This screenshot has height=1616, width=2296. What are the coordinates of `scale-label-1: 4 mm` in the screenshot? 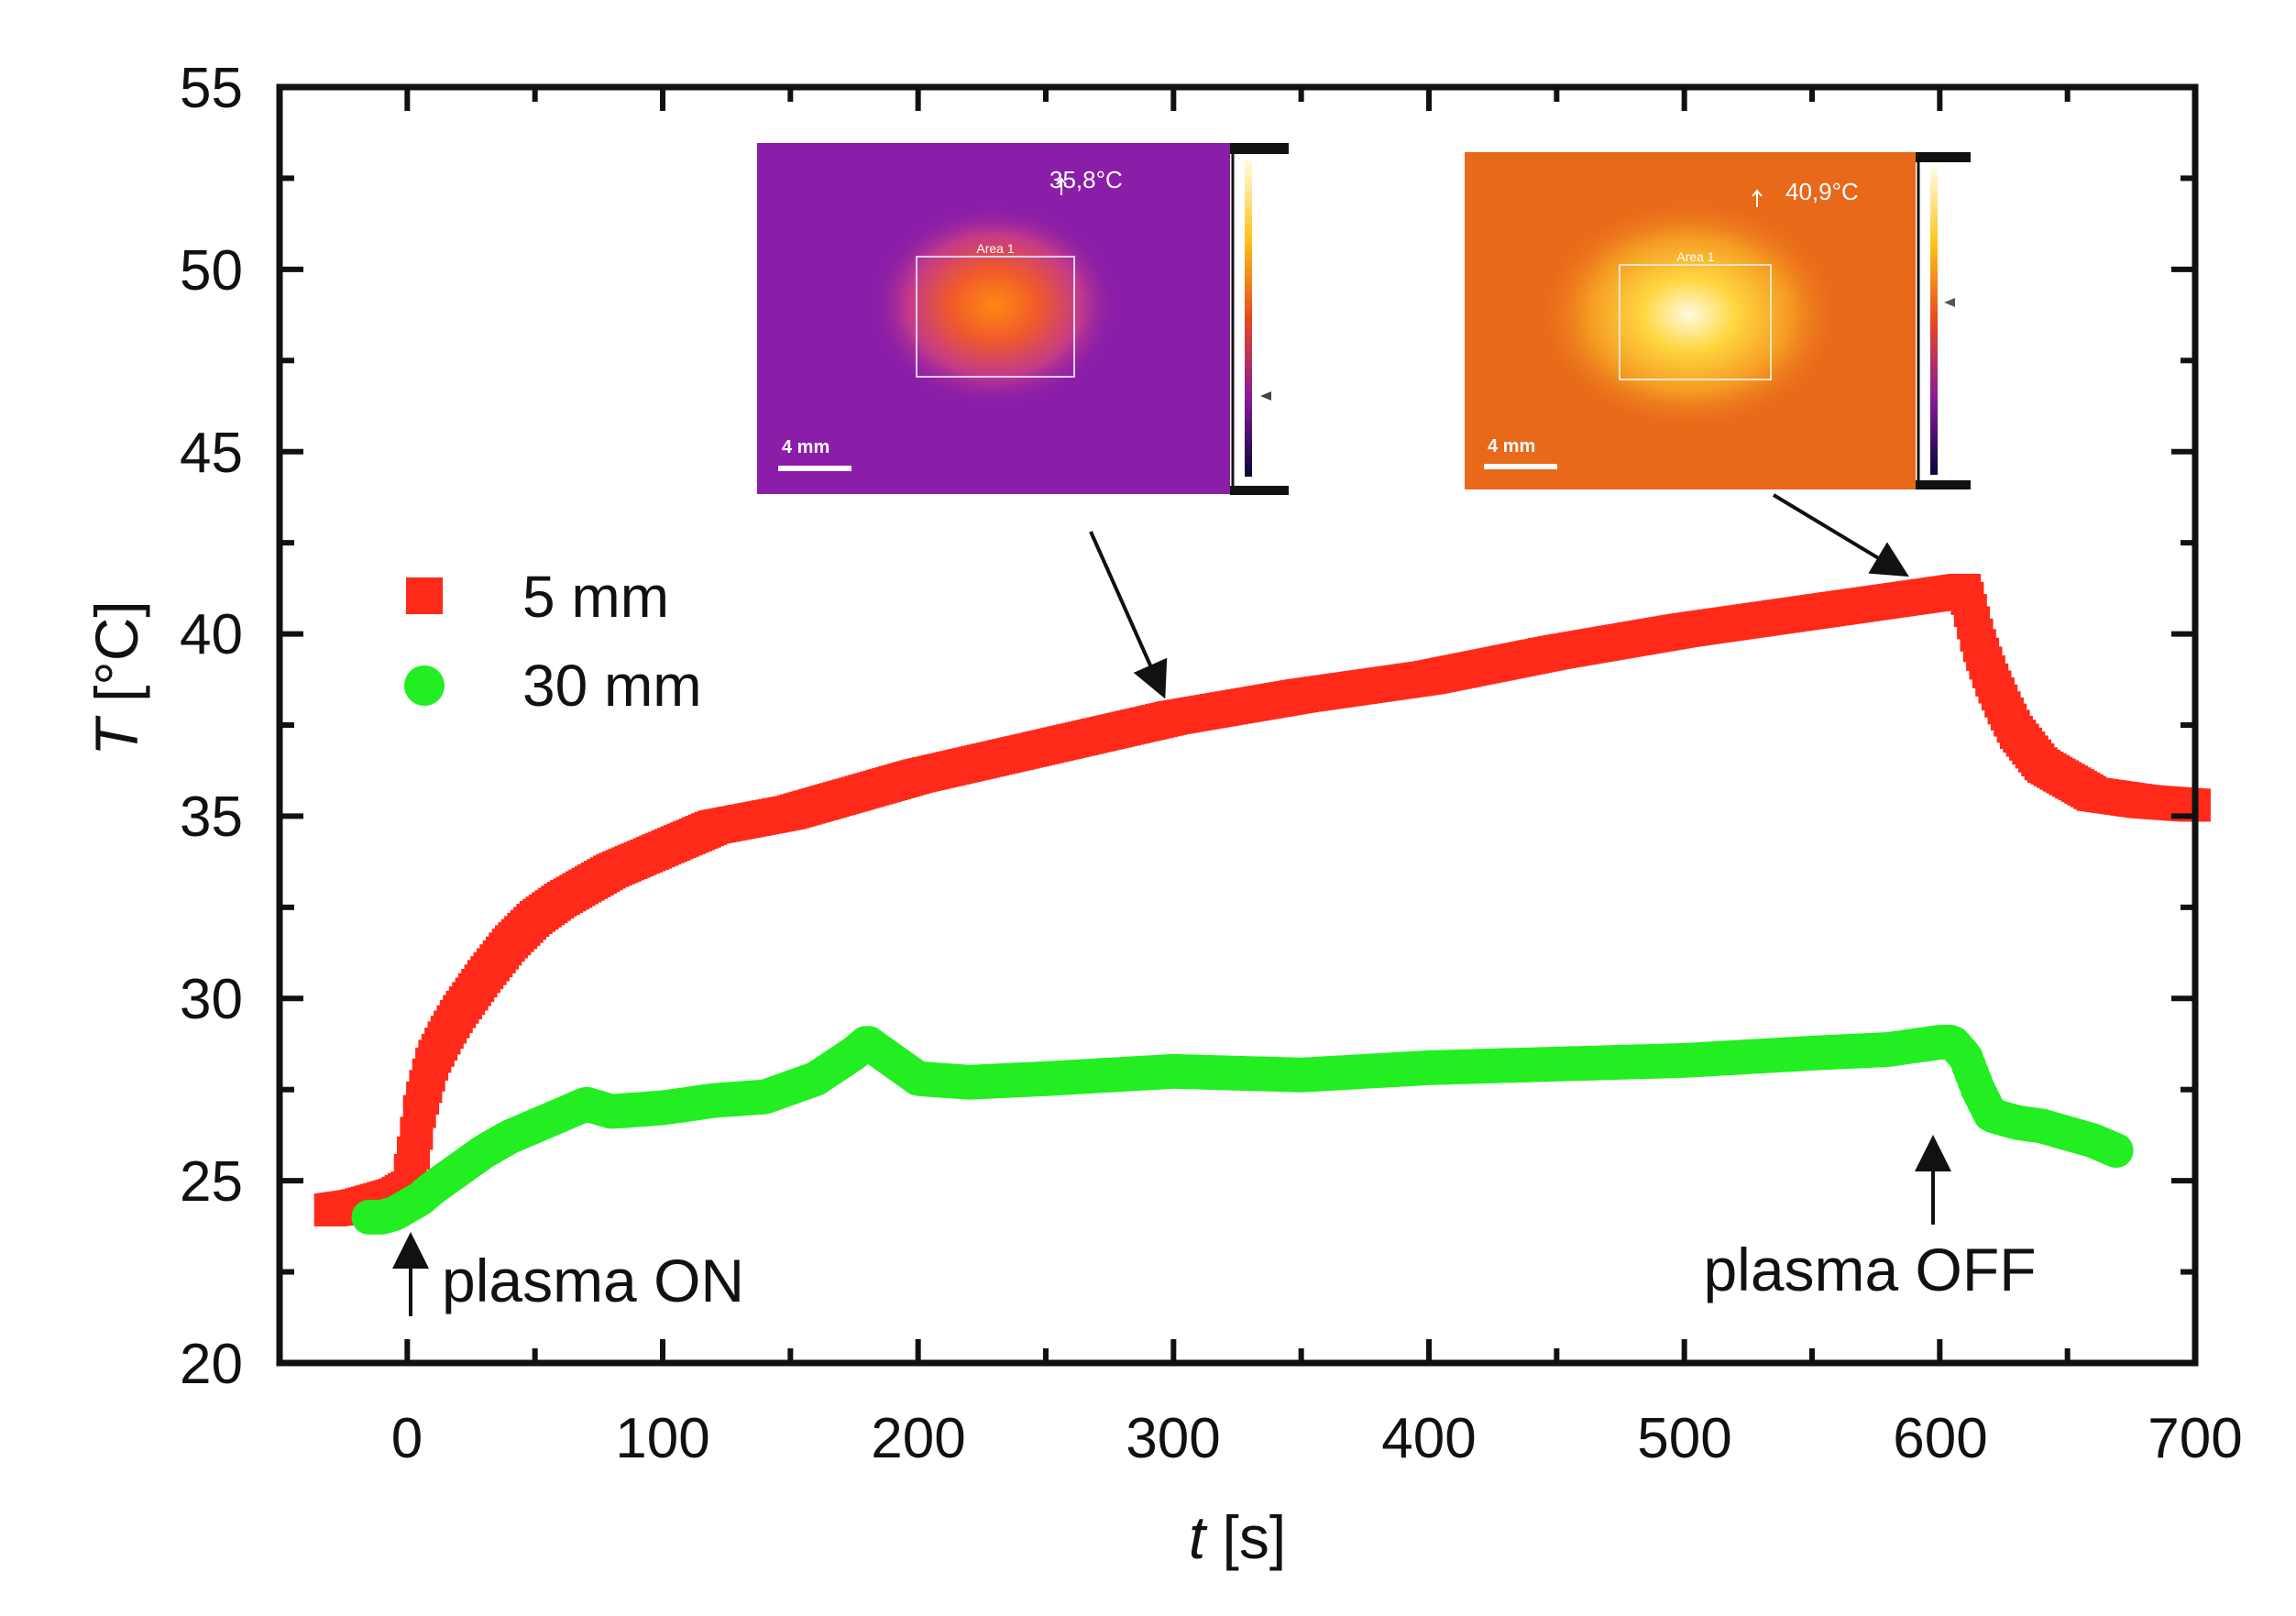 It's located at (805, 447).